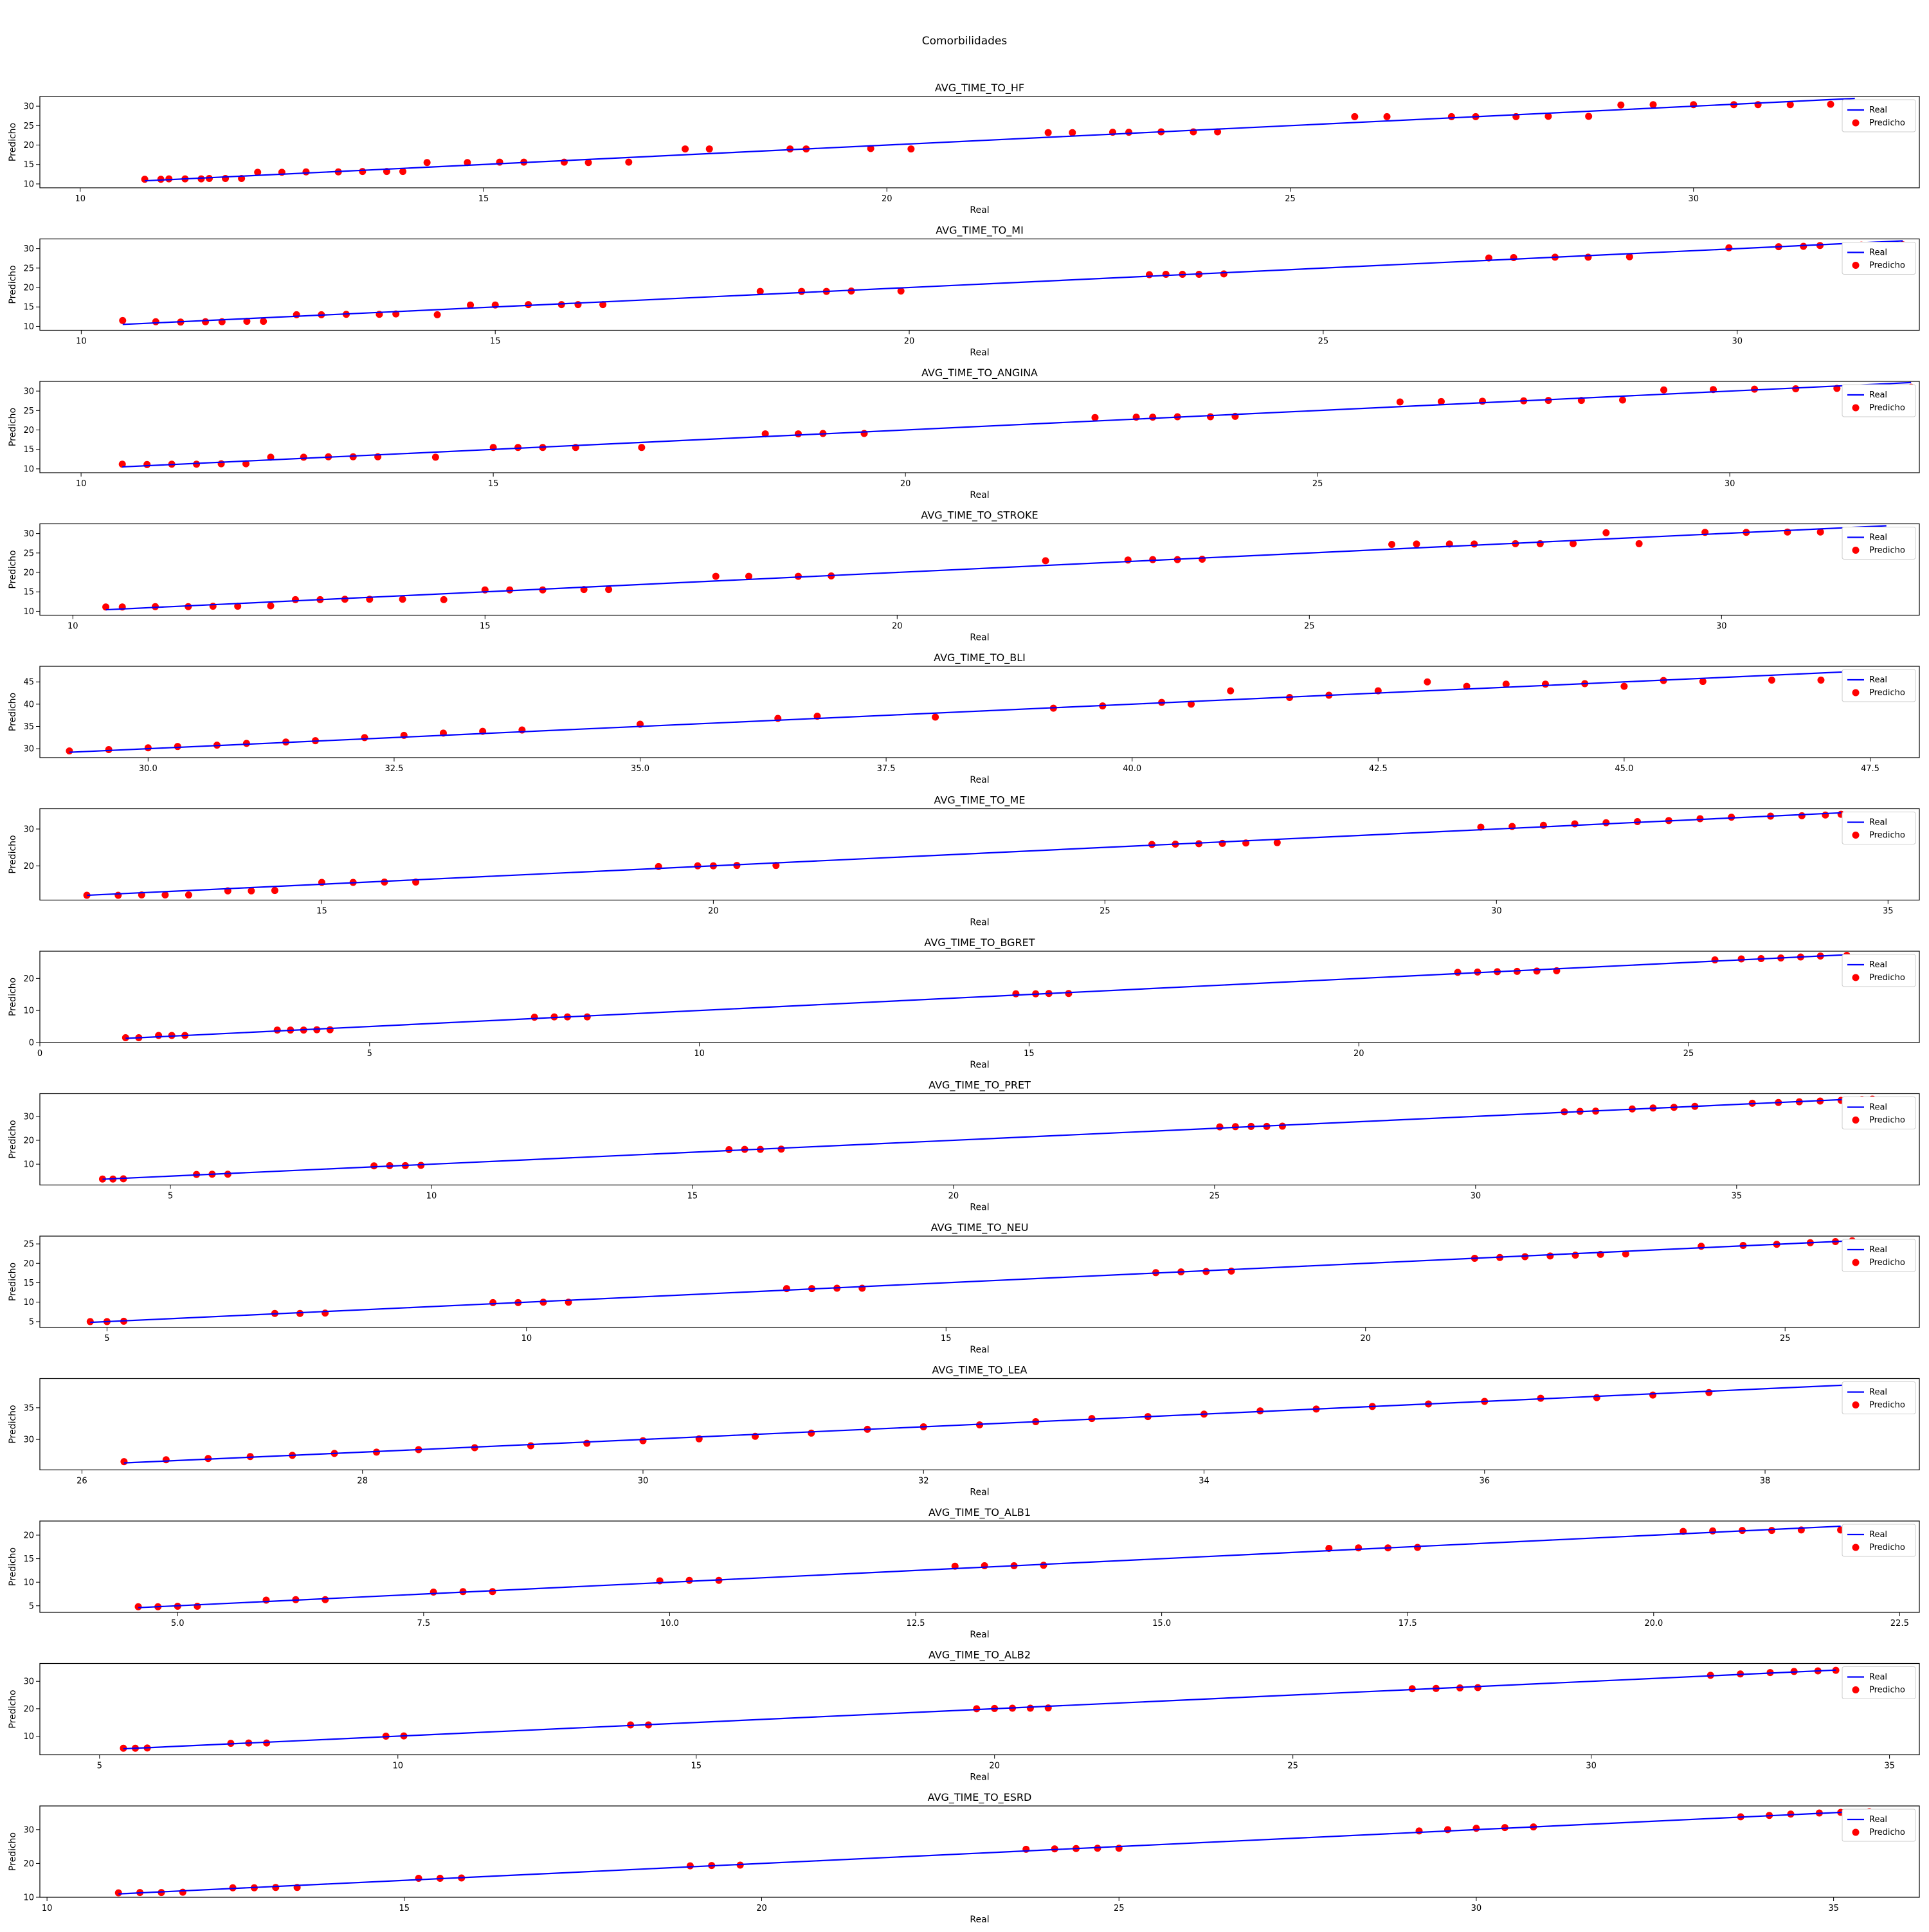  I want to click on x-tick-label: 30, so click(1737, 342).